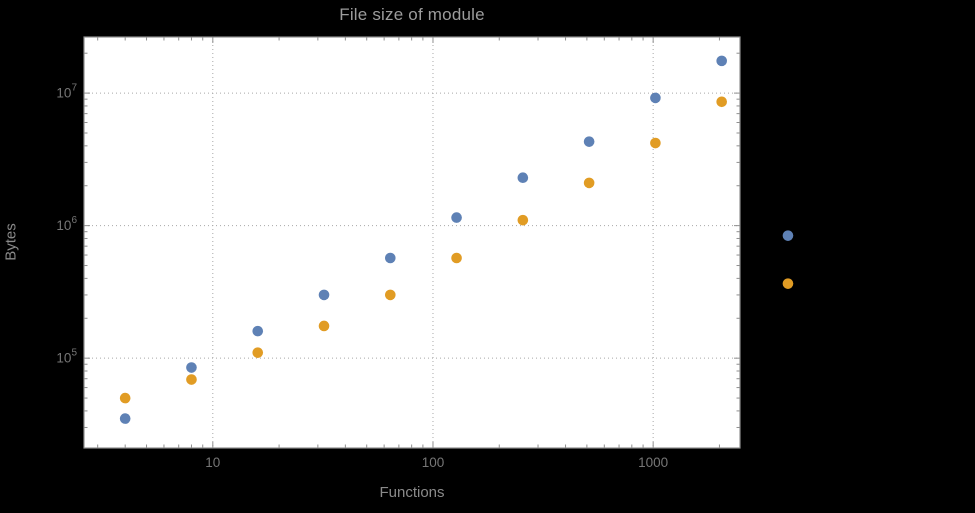 The image size is (975, 513). Describe the element at coordinates (66, 357) in the screenshot. I see `y-tick-label: 10⁵` at that location.